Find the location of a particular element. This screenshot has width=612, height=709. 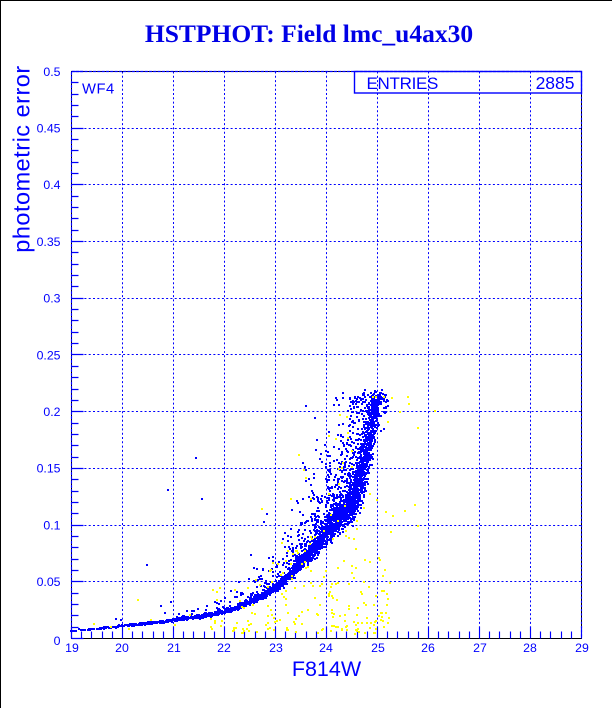

svg-text: HSTPHOT: Field lmc_u4ax30 is located at coordinates (309, 33).